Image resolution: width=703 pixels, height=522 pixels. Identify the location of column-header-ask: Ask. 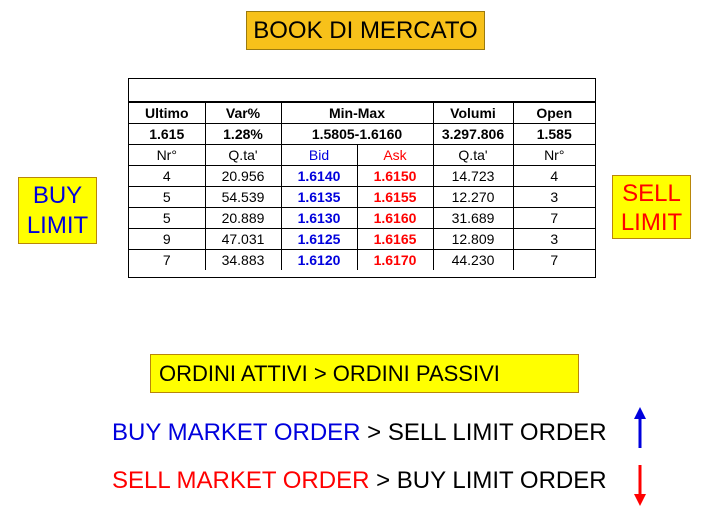
(395, 155).